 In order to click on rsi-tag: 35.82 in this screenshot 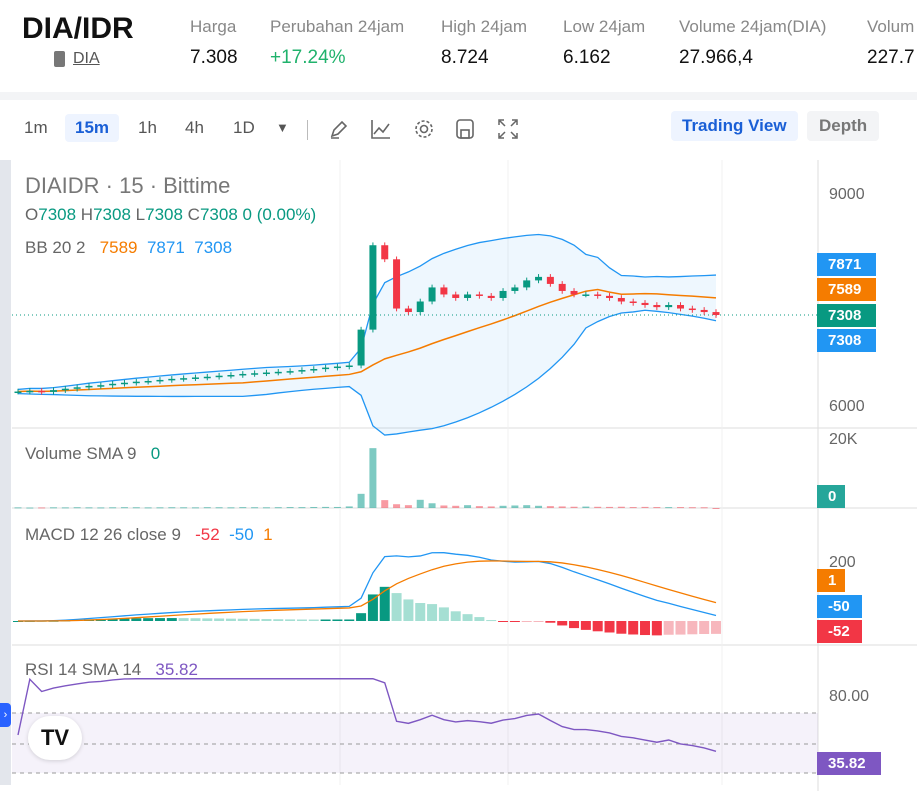, I will do `click(849, 763)`.